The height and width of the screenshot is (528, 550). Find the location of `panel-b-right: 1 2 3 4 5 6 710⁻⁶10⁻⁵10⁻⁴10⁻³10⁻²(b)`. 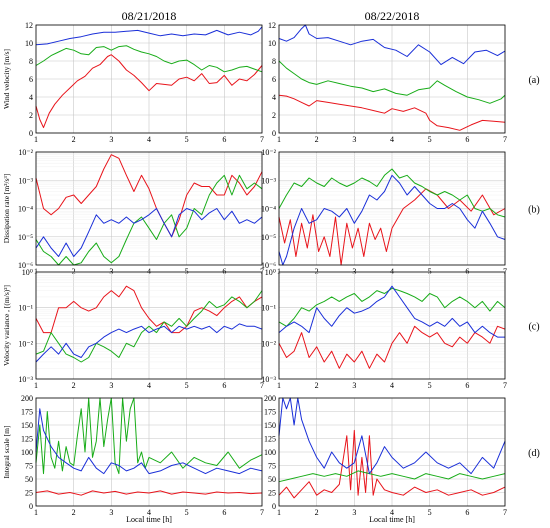

panel-b-right: 1 2 3 4 5 6 710⁻⁶10⁻⁵10⁻⁴10⁻³10⁻²(b) is located at coordinates (400, 212).